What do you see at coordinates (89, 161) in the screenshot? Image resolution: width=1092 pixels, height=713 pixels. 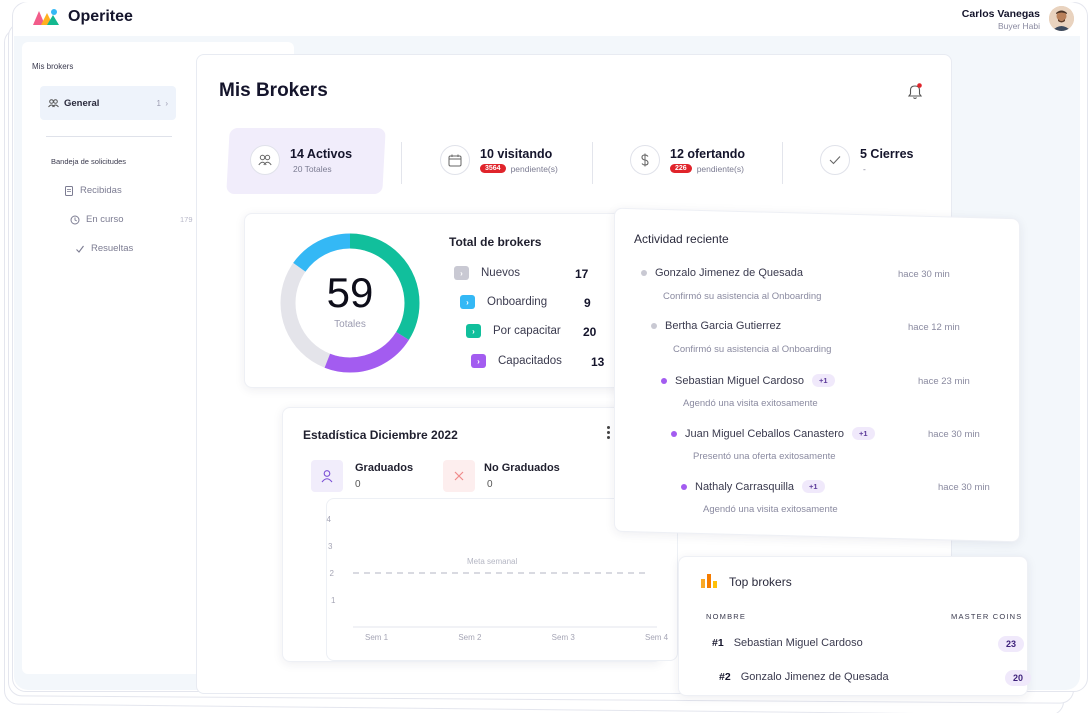 I see `sidebar-section-title: Bandeja de solicitudes` at bounding box center [89, 161].